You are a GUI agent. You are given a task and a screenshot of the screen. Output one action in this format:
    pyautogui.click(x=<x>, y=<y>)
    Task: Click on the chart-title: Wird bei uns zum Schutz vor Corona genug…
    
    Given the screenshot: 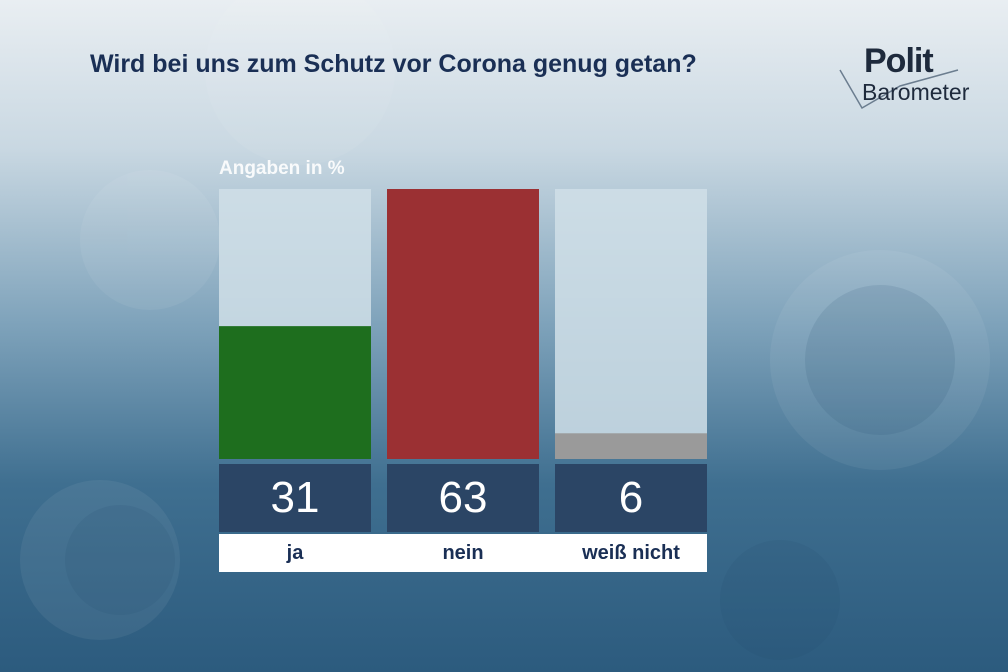 What is the action you would take?
    pyautogui.click(x=393, y=64)
    